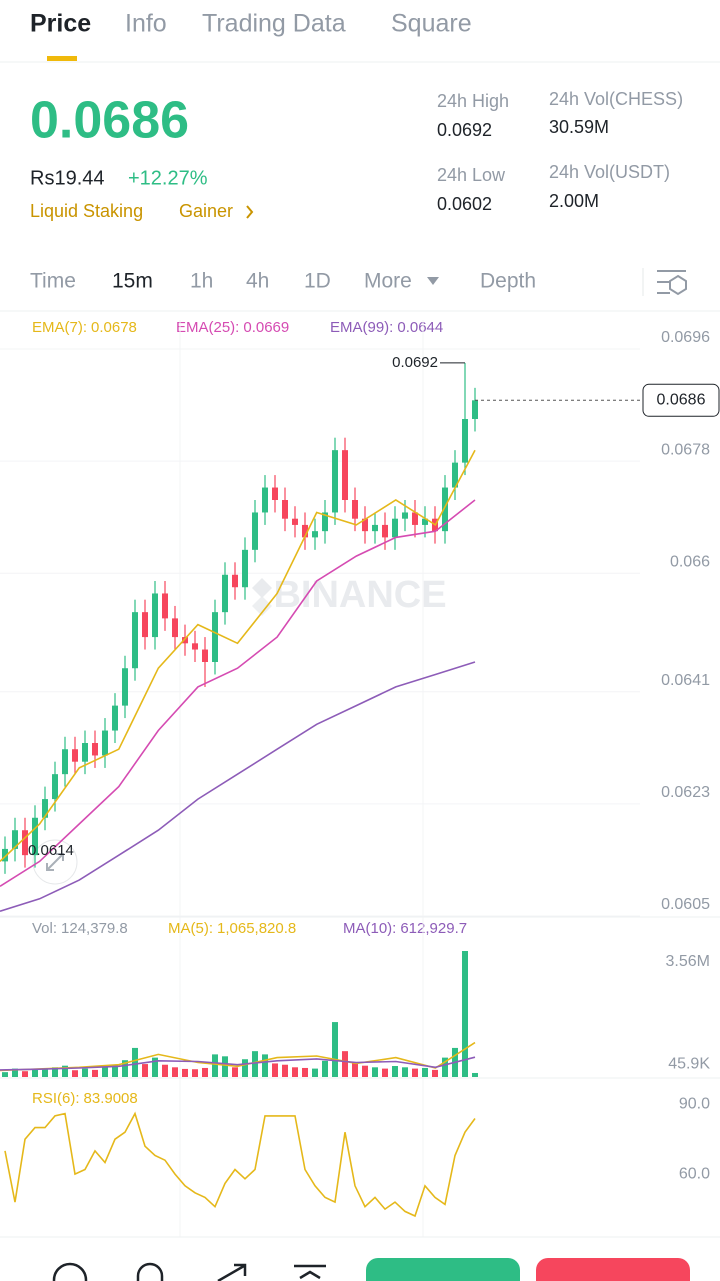  Describe the element at coordinates (132, 281) in the screenshot. I see `interval: 15m` at that location.